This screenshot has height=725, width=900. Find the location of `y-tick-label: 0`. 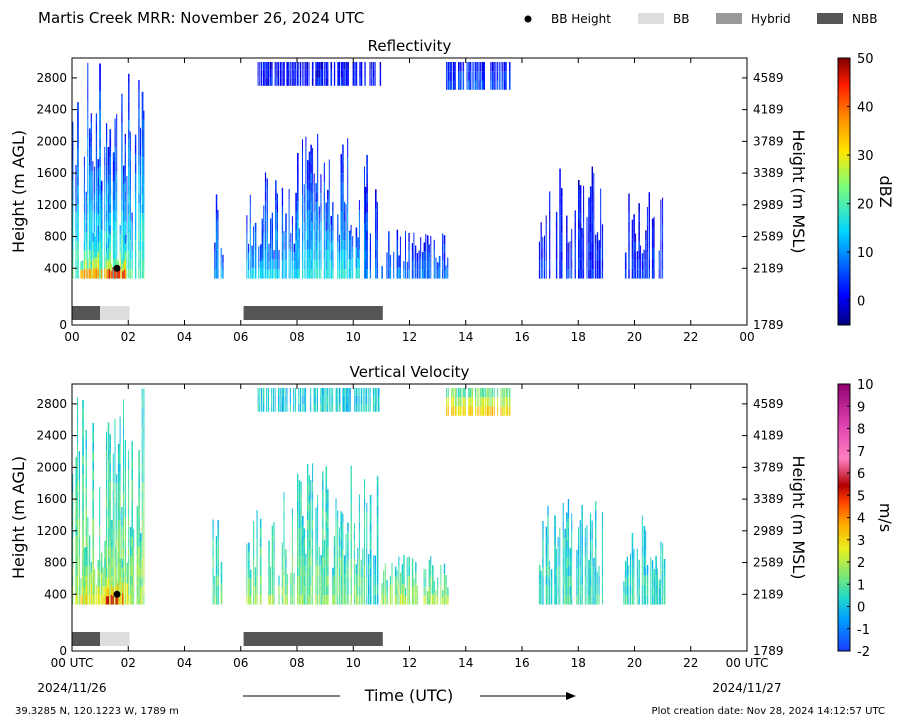

y-tick-label: 0 is located at coordinates (63, 325).